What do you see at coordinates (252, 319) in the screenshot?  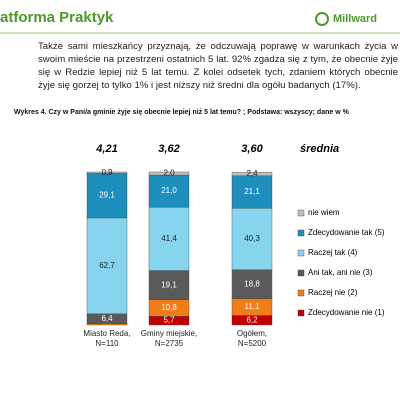 I see `data-label: 6,2` at bounding box center [252, 319].